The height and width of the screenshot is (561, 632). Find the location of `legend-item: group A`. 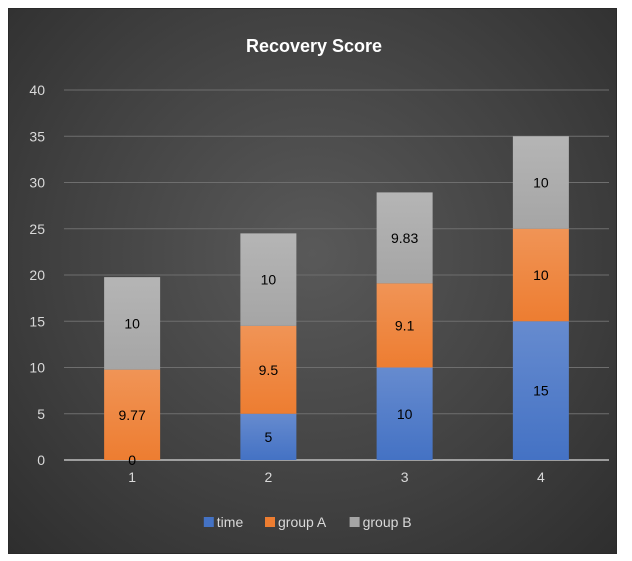

legend-item: group A is located at coordinates (296, 522).